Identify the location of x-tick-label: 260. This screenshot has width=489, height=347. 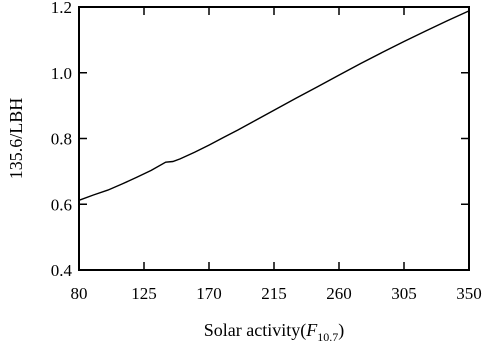
(339, 293).